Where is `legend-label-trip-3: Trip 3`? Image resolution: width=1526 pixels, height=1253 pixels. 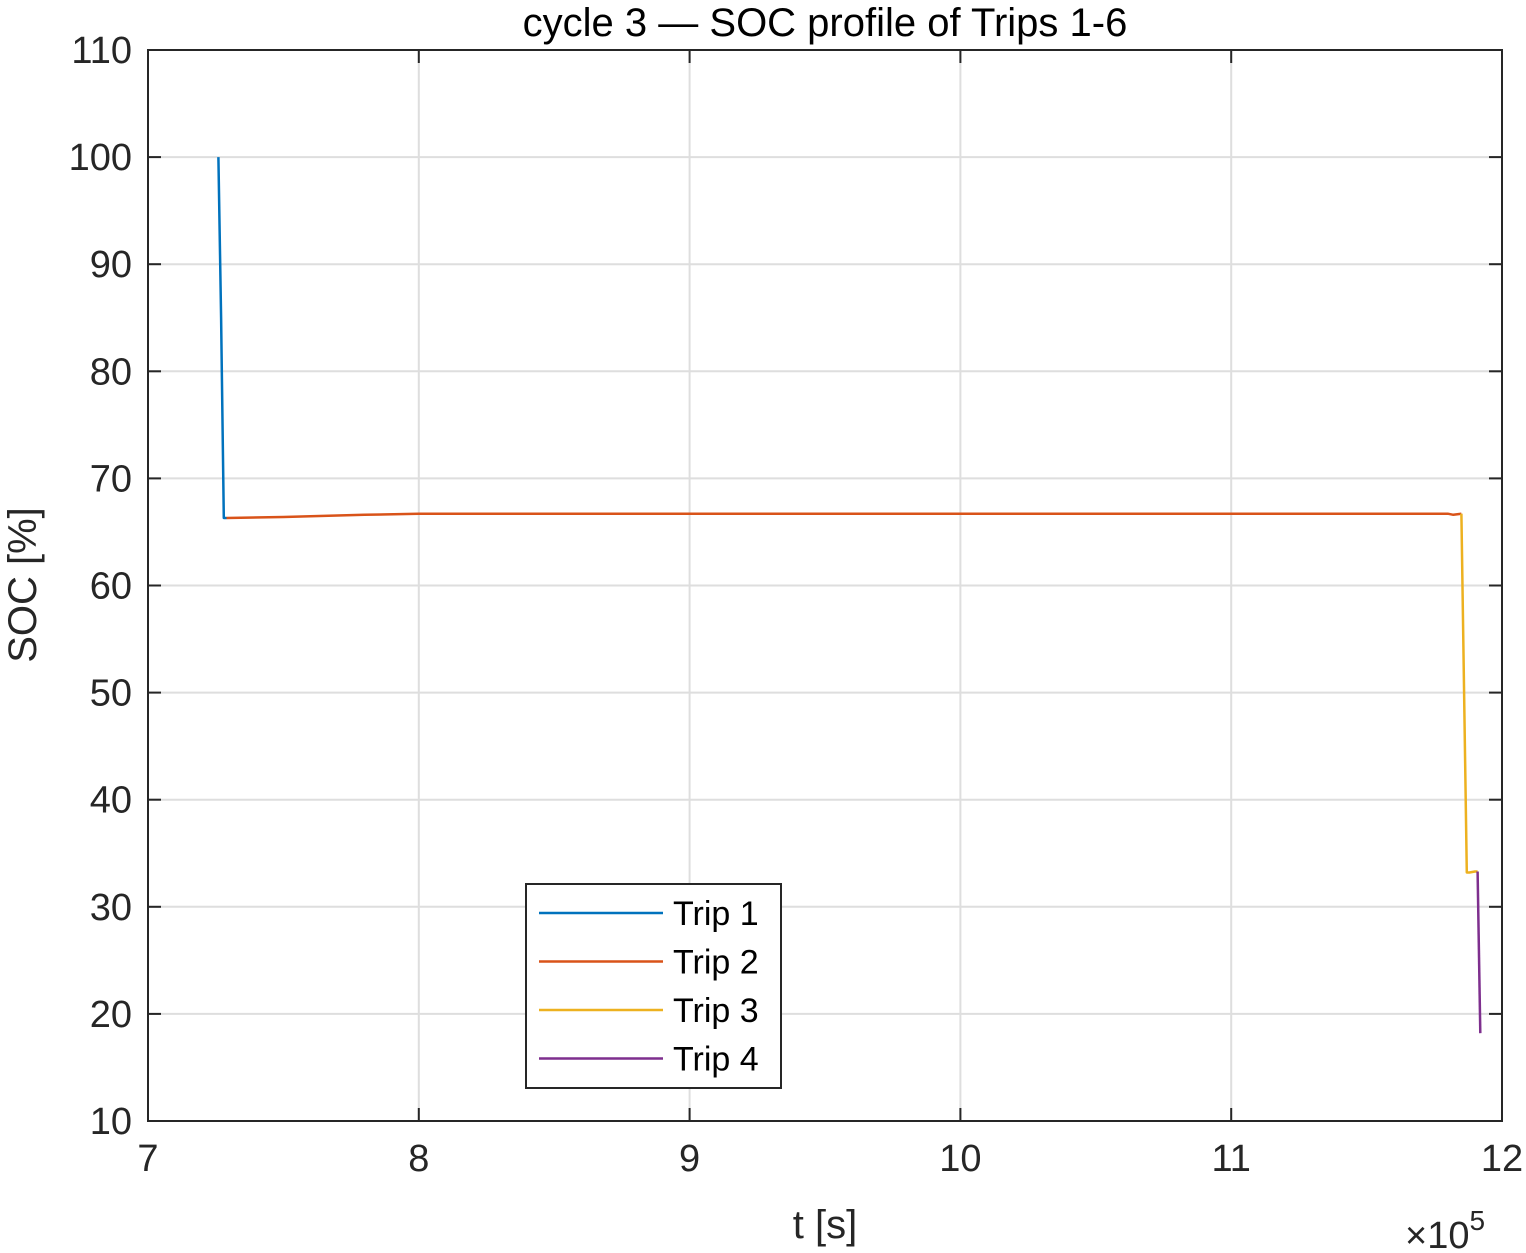 legend-label-trip-3: Trip 3 is located at coordinates (716, 1011).